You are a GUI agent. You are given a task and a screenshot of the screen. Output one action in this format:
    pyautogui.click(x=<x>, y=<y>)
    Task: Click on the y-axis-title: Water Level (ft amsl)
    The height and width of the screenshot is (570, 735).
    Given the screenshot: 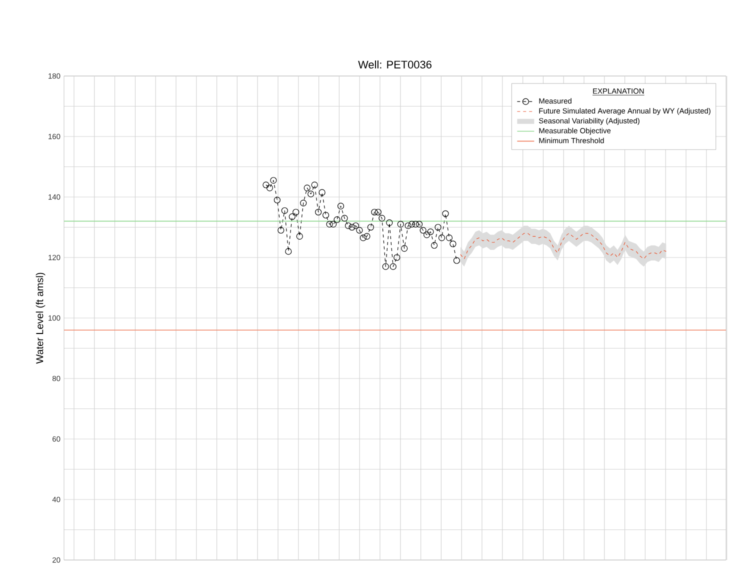 What is the action you would take?
    pyautogui.click(x=41, y=318)
    